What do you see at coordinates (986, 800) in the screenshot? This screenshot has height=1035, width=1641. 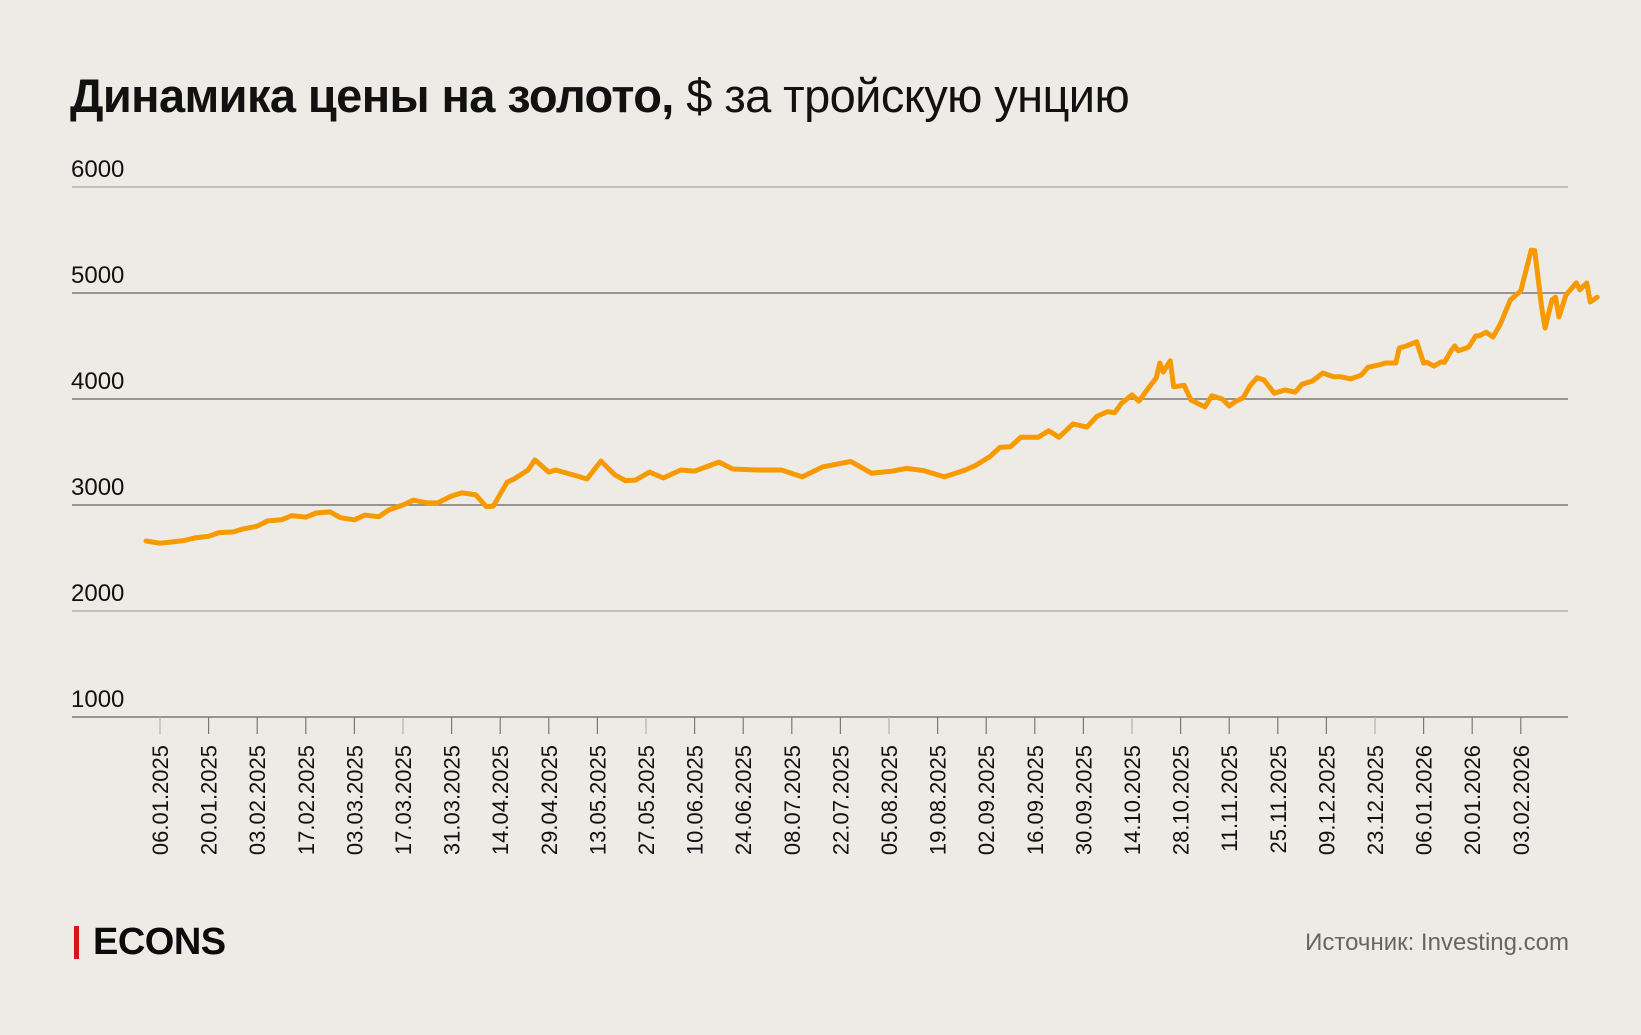 I see `x-tick-label: 02.09.2025` at bounding box center [986, 800].